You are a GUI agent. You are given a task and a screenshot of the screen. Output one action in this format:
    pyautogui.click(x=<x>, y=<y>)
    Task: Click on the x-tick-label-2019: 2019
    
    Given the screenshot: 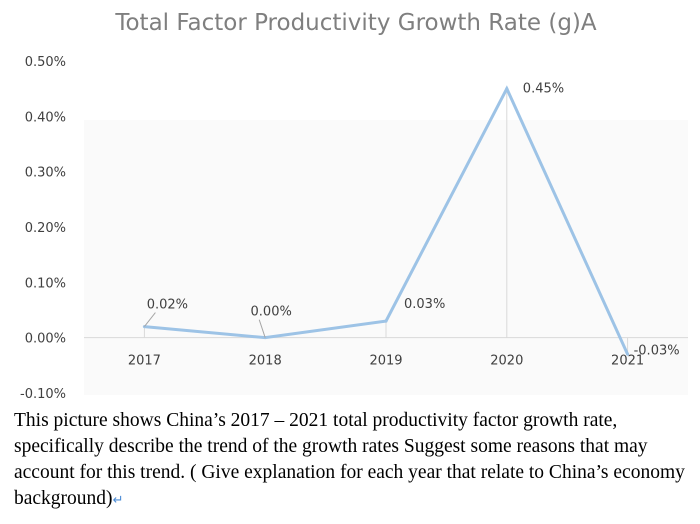 What is the action you would take?
    pyautogui.click(x=385, y=361)
    